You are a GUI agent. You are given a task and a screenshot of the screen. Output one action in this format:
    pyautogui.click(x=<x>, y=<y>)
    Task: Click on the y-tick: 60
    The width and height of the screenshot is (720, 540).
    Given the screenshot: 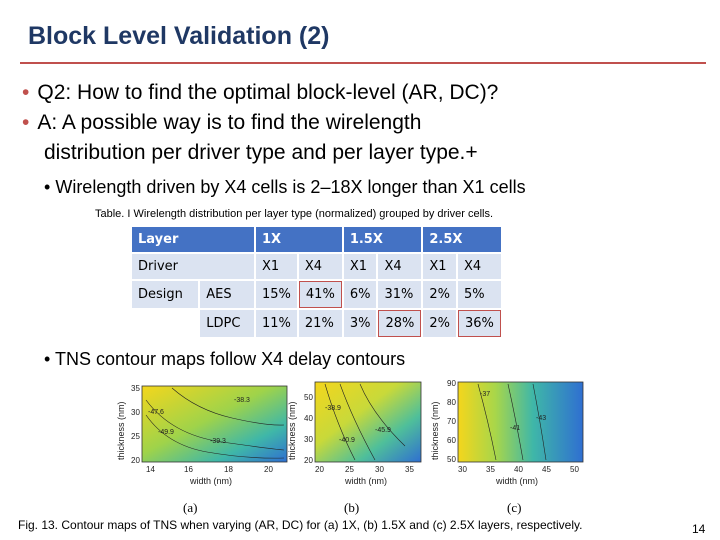 What is the action you would take?
    pyautogui.click(x=451, y=440)
    